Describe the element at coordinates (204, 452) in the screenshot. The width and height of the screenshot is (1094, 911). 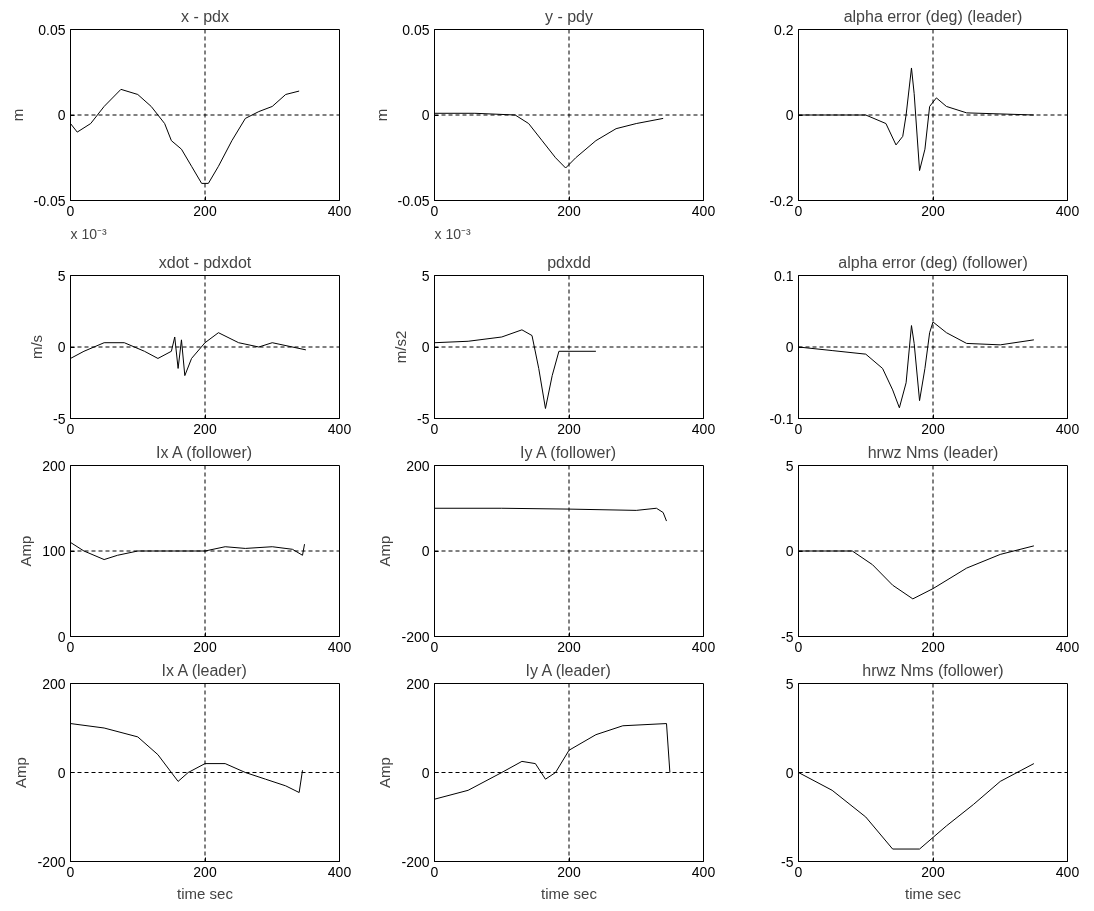
I see `chart-title: Ix A (follower)` at that location.